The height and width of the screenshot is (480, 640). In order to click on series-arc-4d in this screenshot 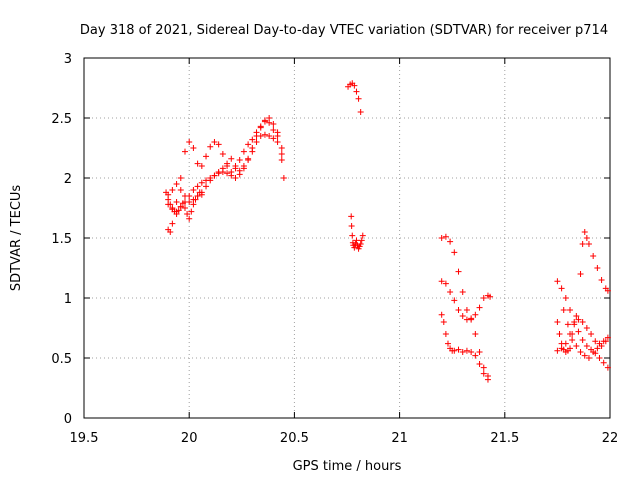, I will do `click(584, 334)`.